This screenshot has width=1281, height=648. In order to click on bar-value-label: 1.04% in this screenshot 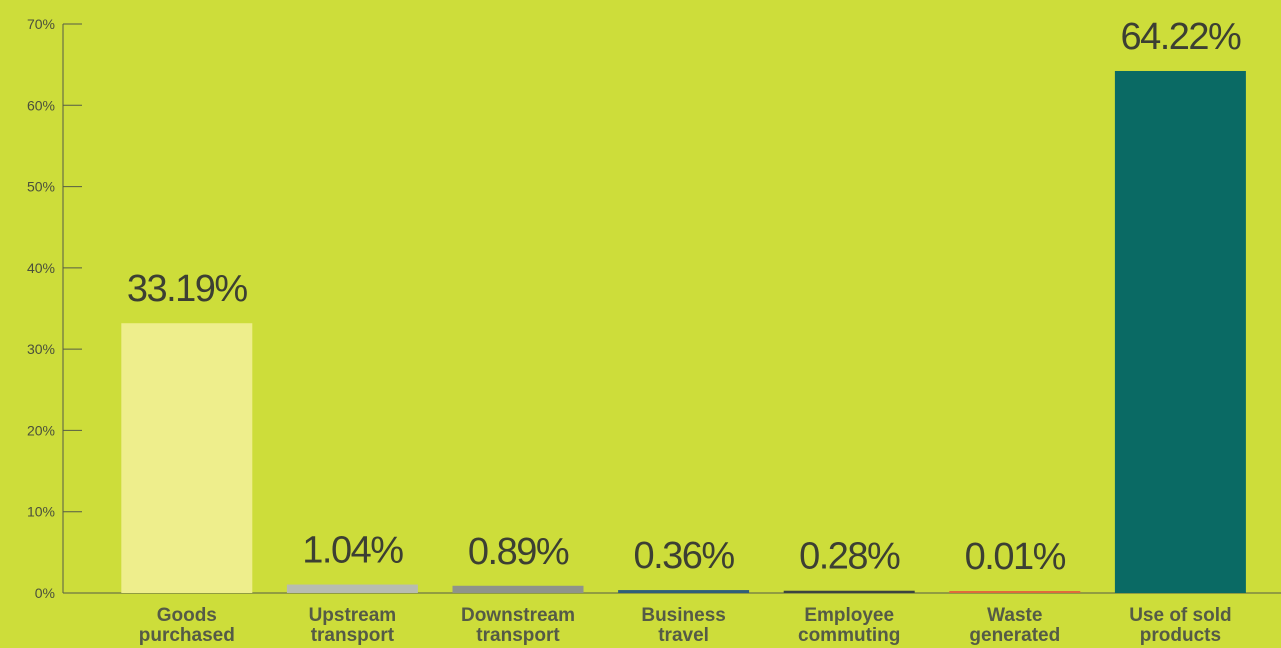, I will do `click(352, 551)`.